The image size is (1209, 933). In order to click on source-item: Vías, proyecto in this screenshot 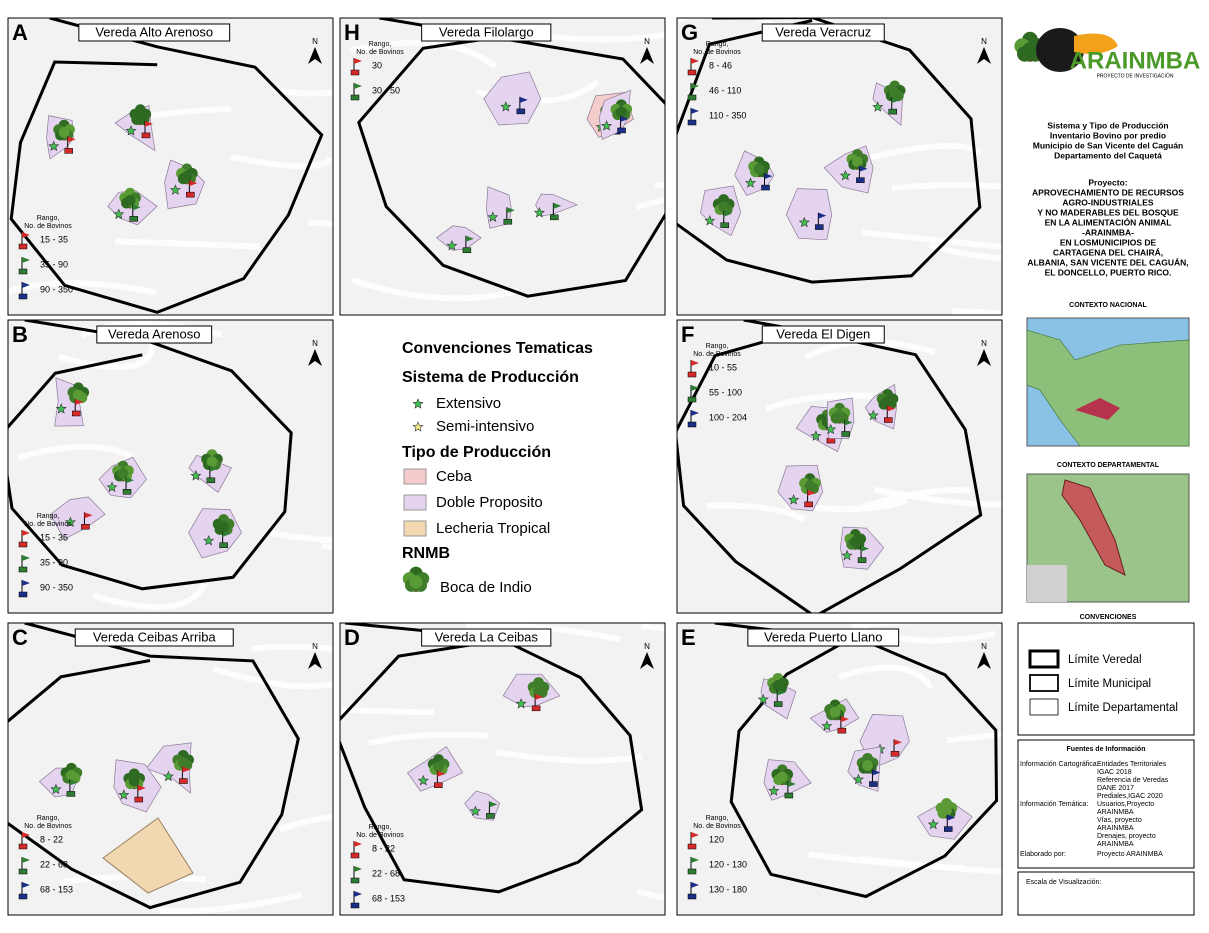, I will do `click(1119, 820)`.